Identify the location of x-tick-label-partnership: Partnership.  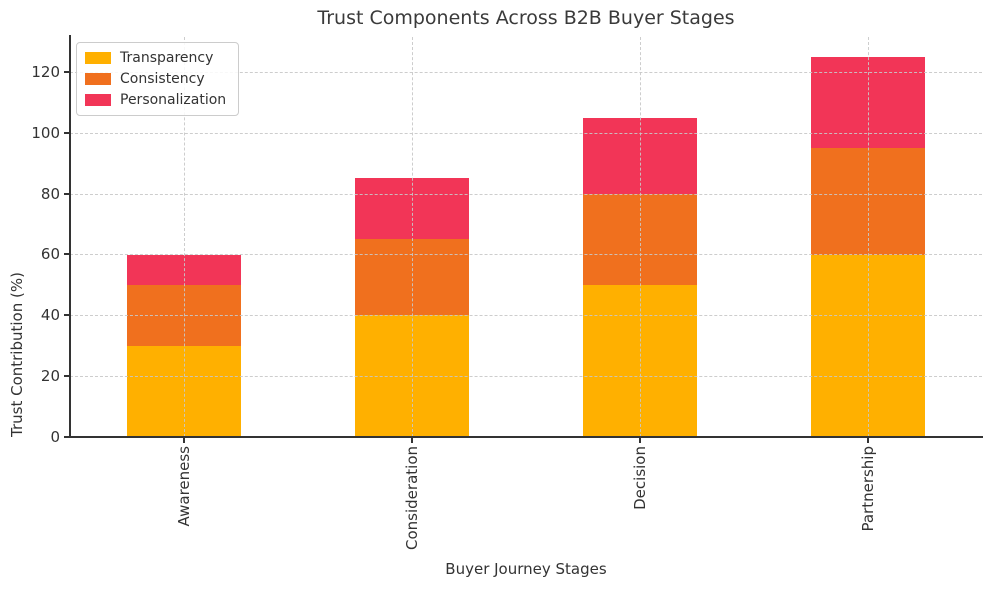
(868, 489).